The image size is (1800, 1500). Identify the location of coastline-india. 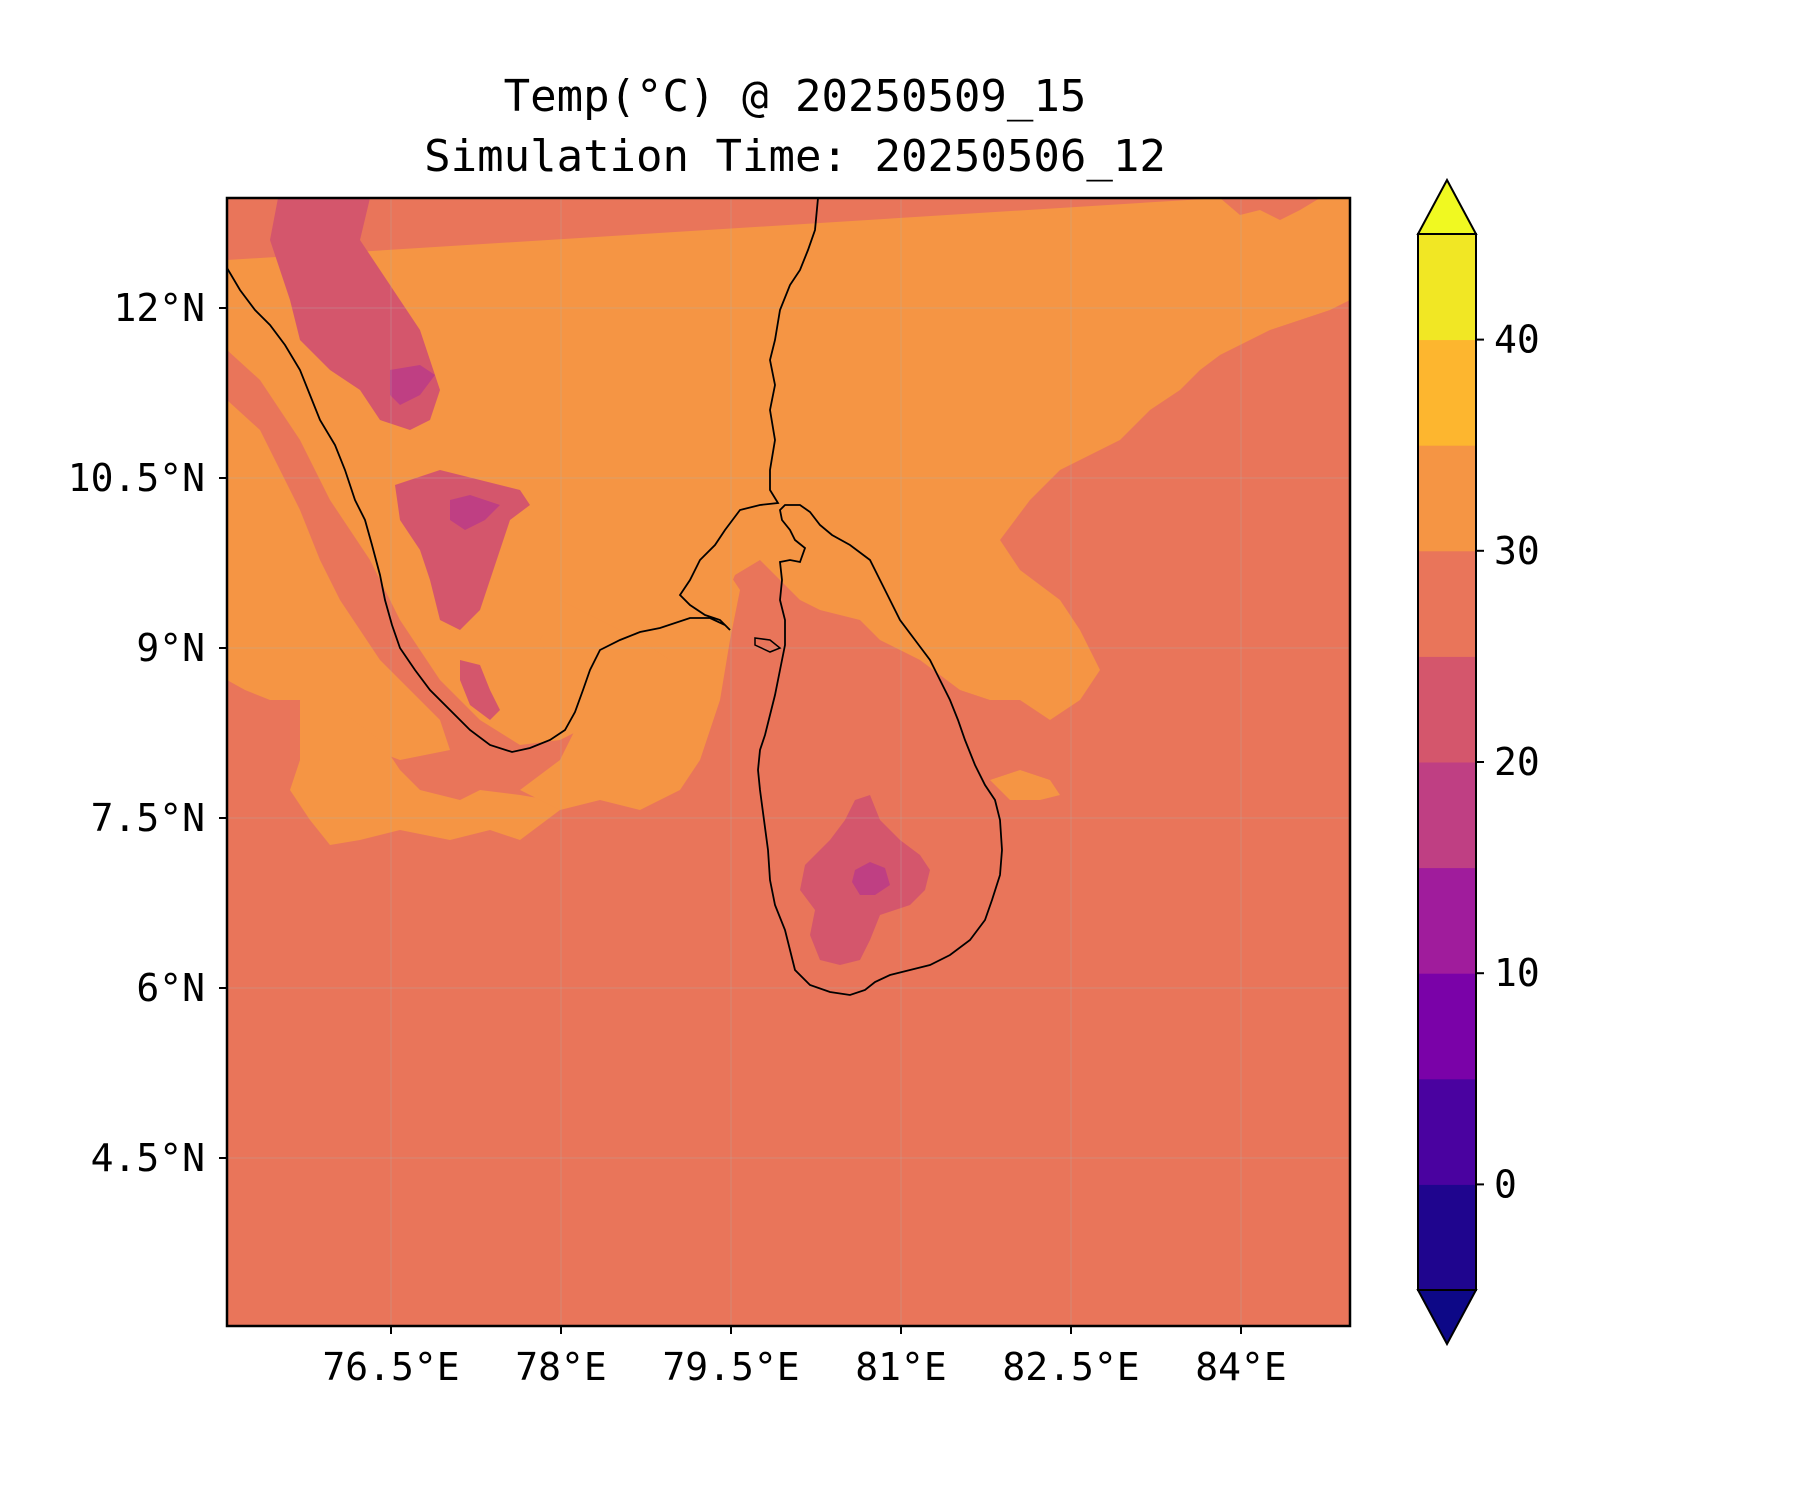
(523, 475).